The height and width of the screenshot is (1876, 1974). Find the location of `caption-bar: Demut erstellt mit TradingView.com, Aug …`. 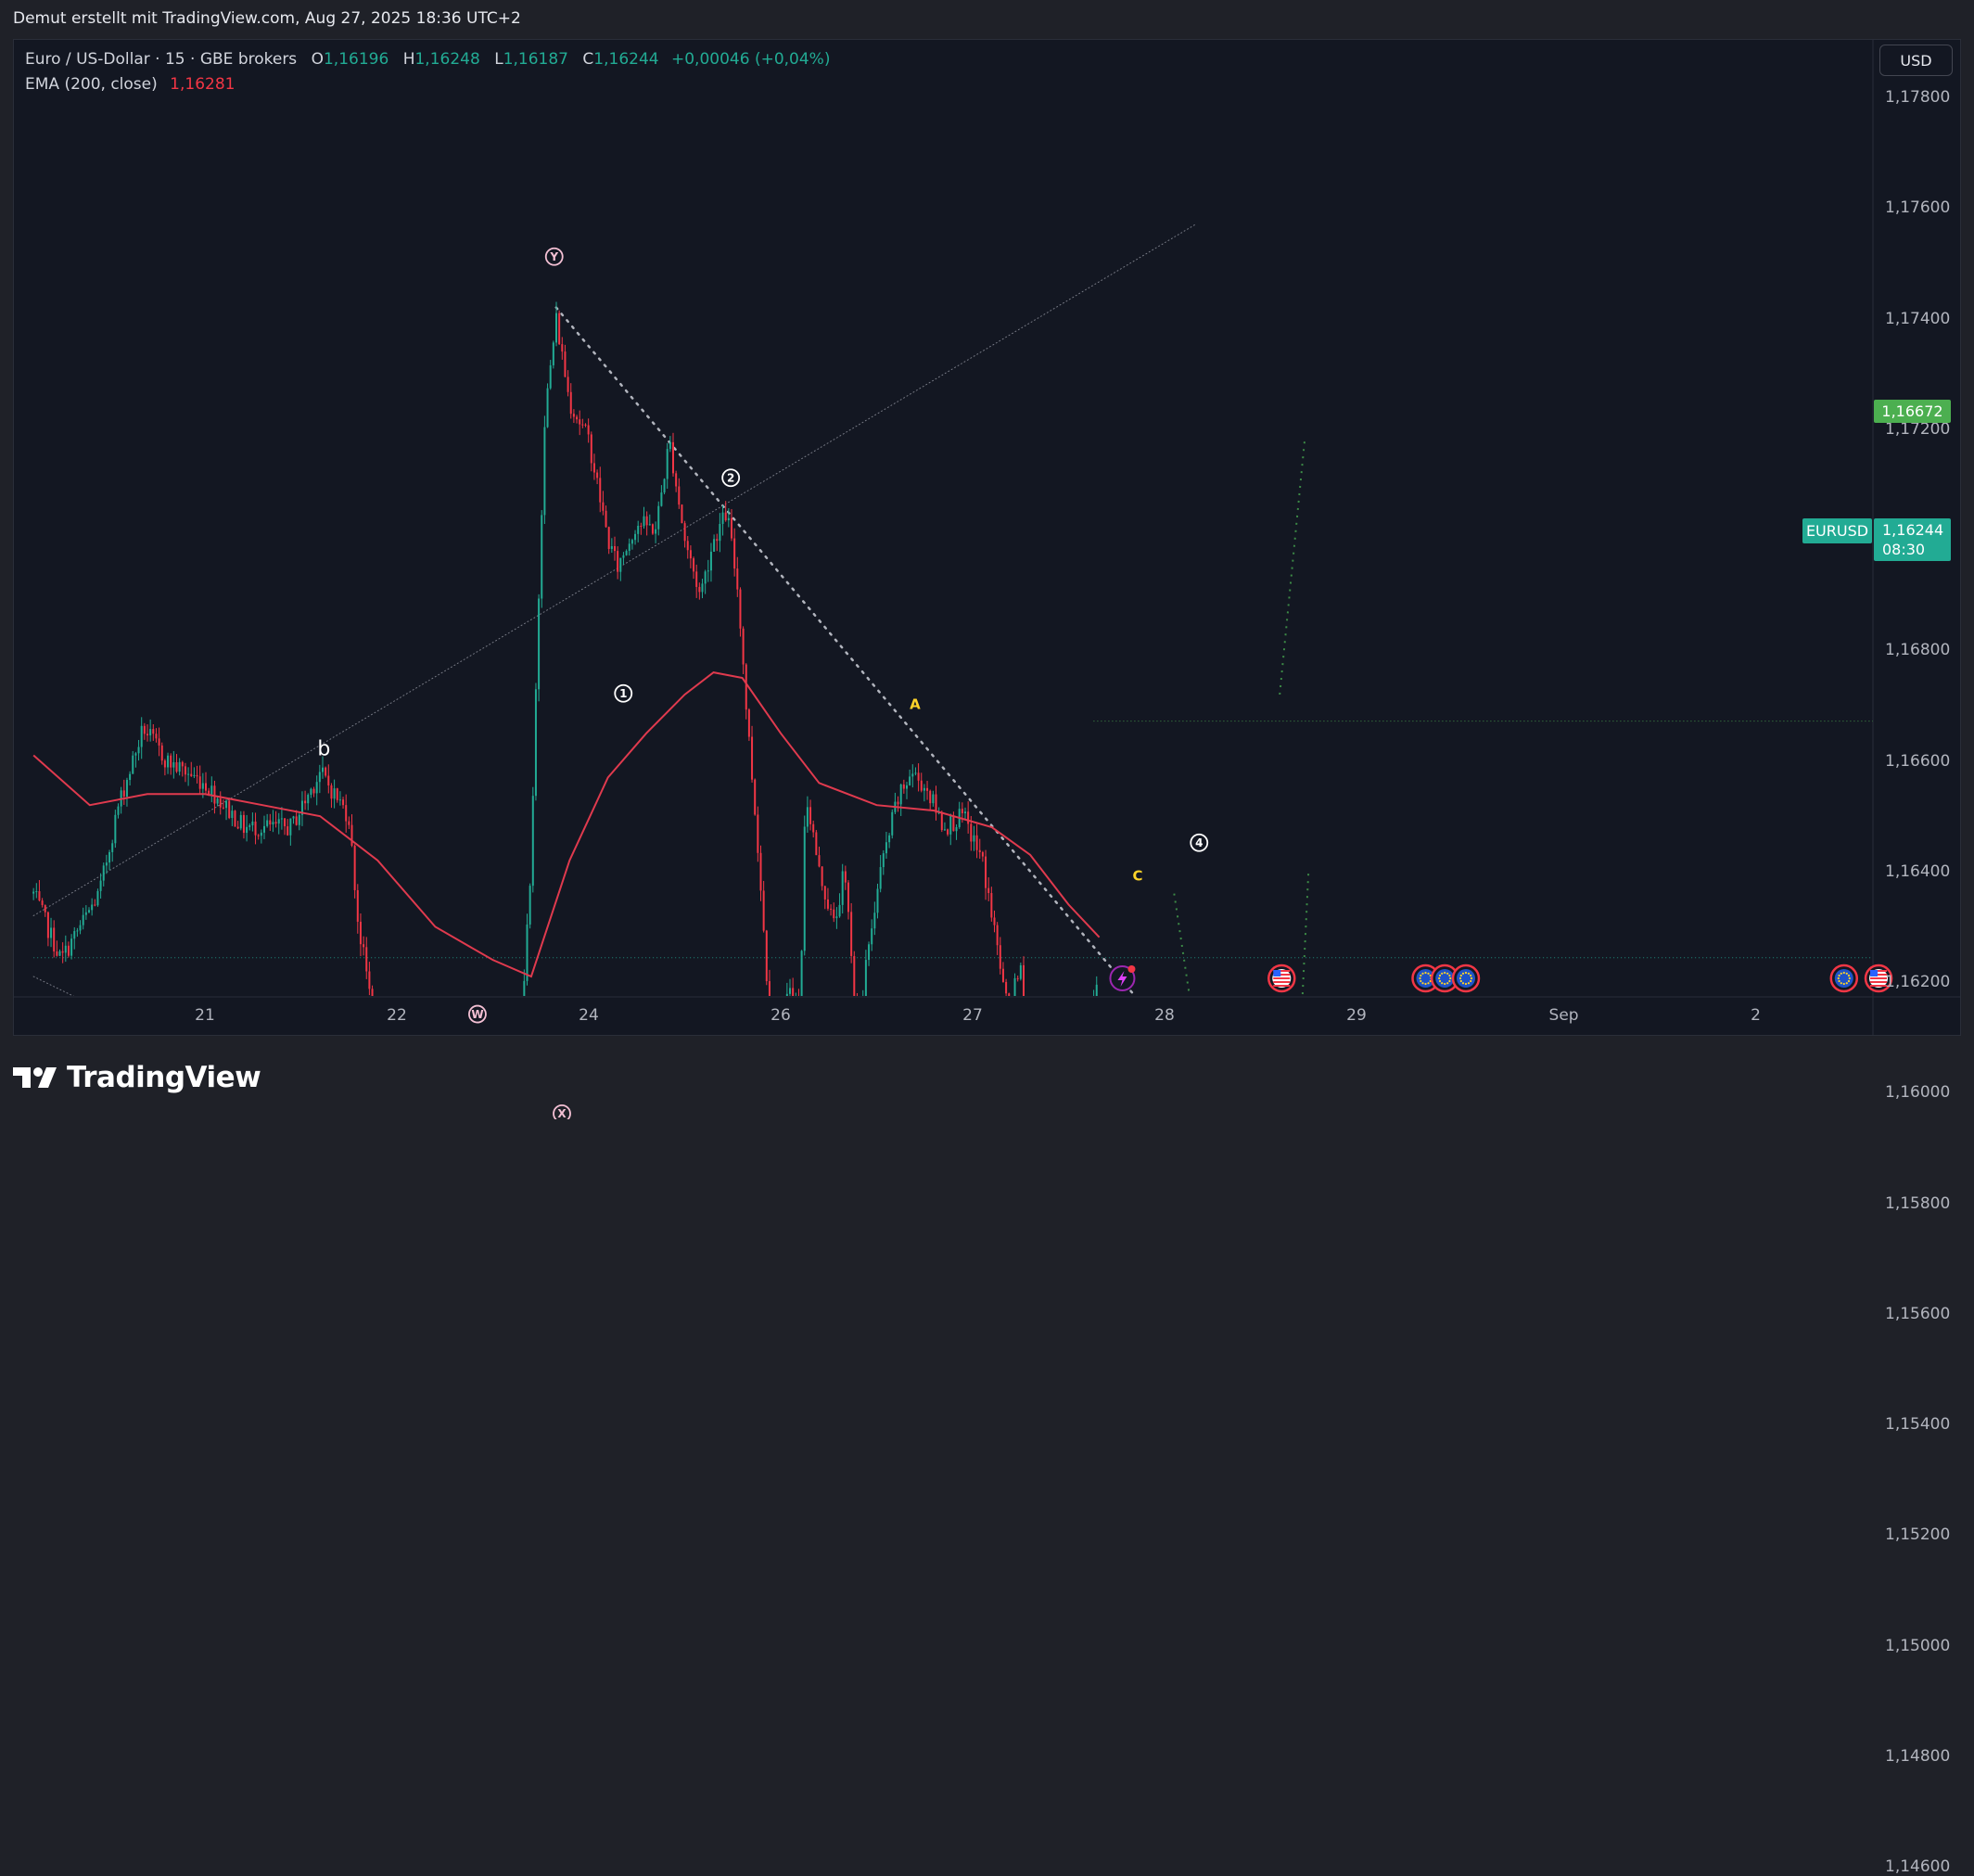

caption-bar: Demut erstellt mit TradingView.com, Aug … is located at coordinates (987, 19).